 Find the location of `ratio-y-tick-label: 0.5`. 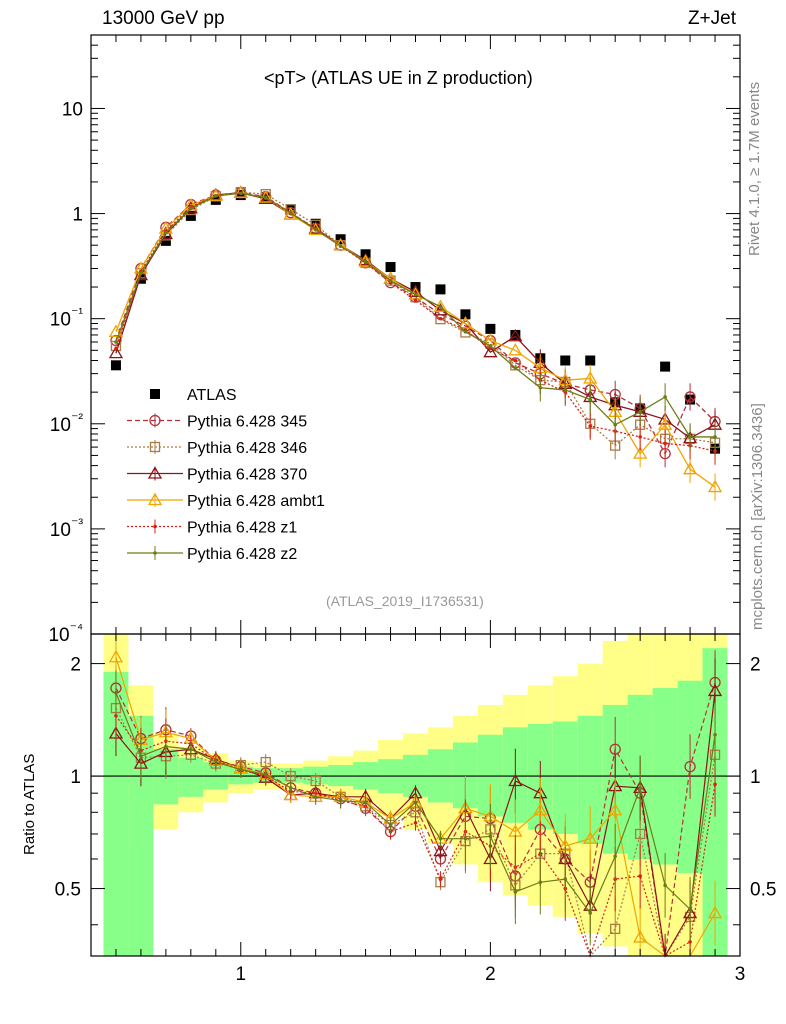

ratio-y-tick-label: 0.5 is located at coordinates (68, 890).